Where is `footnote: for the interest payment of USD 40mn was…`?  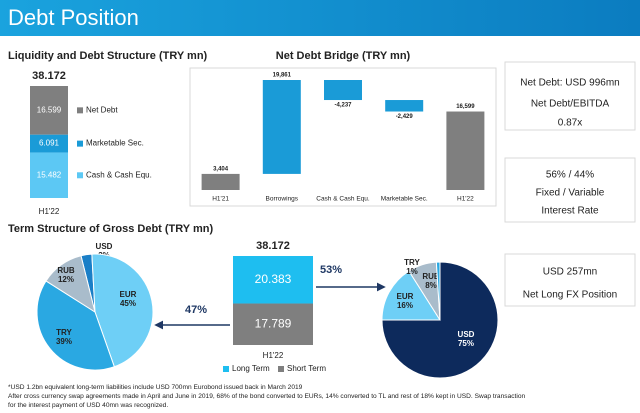
footnote: for the interest payment of USD 40mn was… is located at coordinates (88, 405).